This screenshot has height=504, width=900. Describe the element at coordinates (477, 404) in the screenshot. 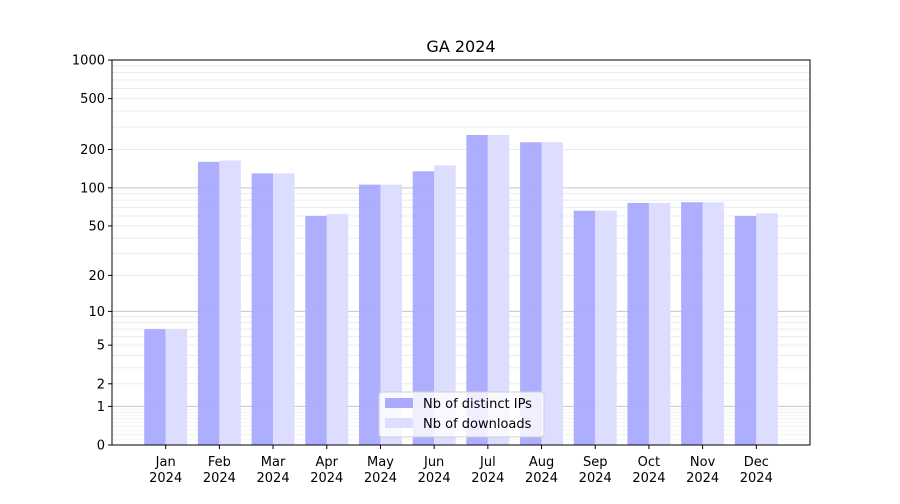

I see `legend-label: Nb of distinct IPs` at that location.